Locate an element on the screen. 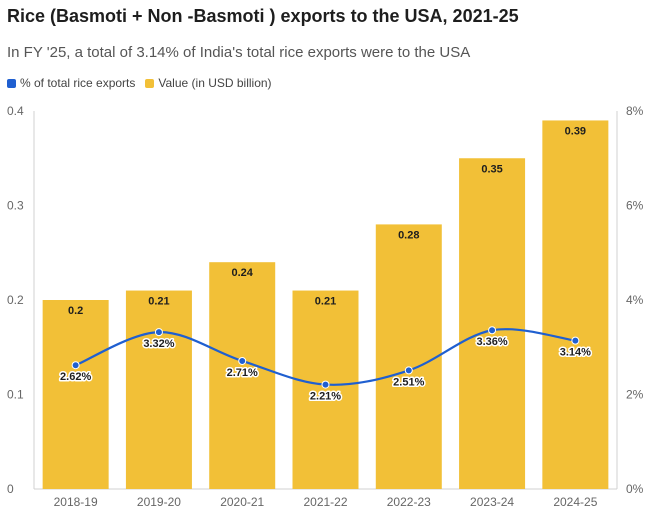 The image size is (655, 521). x-tick-label: 2018-19 is located at coordinates (76, 502).